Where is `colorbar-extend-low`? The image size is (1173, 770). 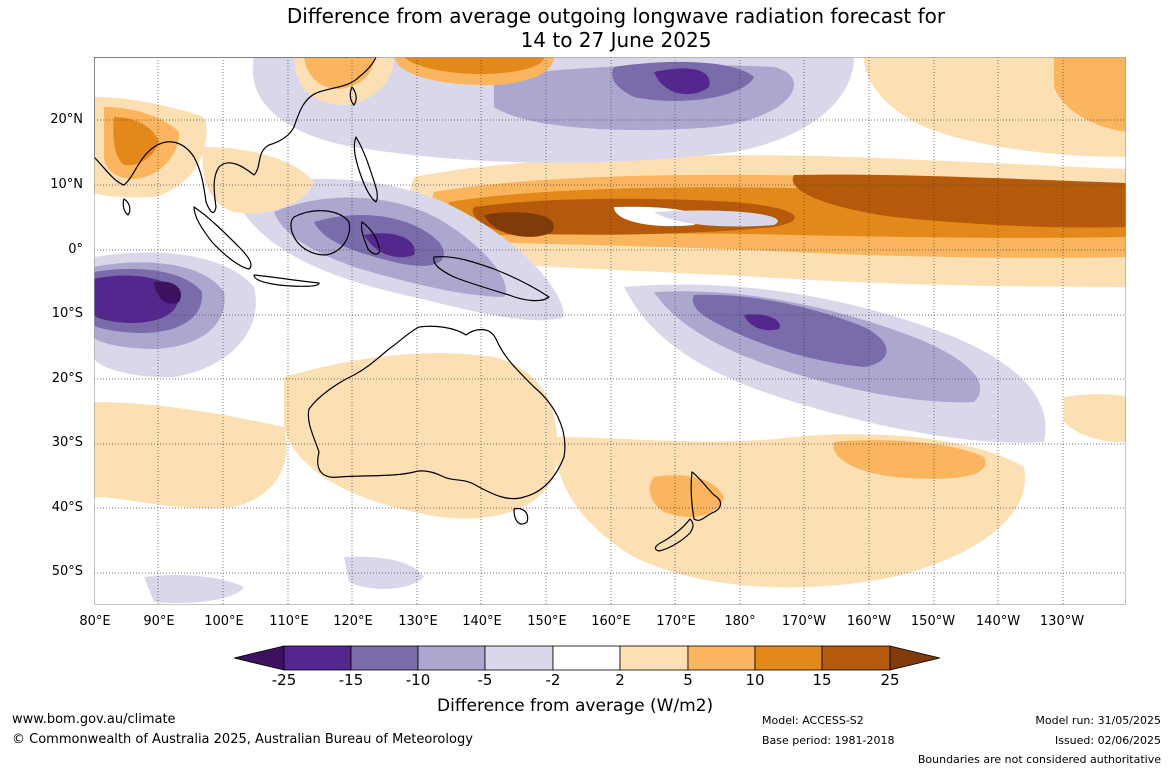 colorbar-extend-low is located at coordinates (259, 658).